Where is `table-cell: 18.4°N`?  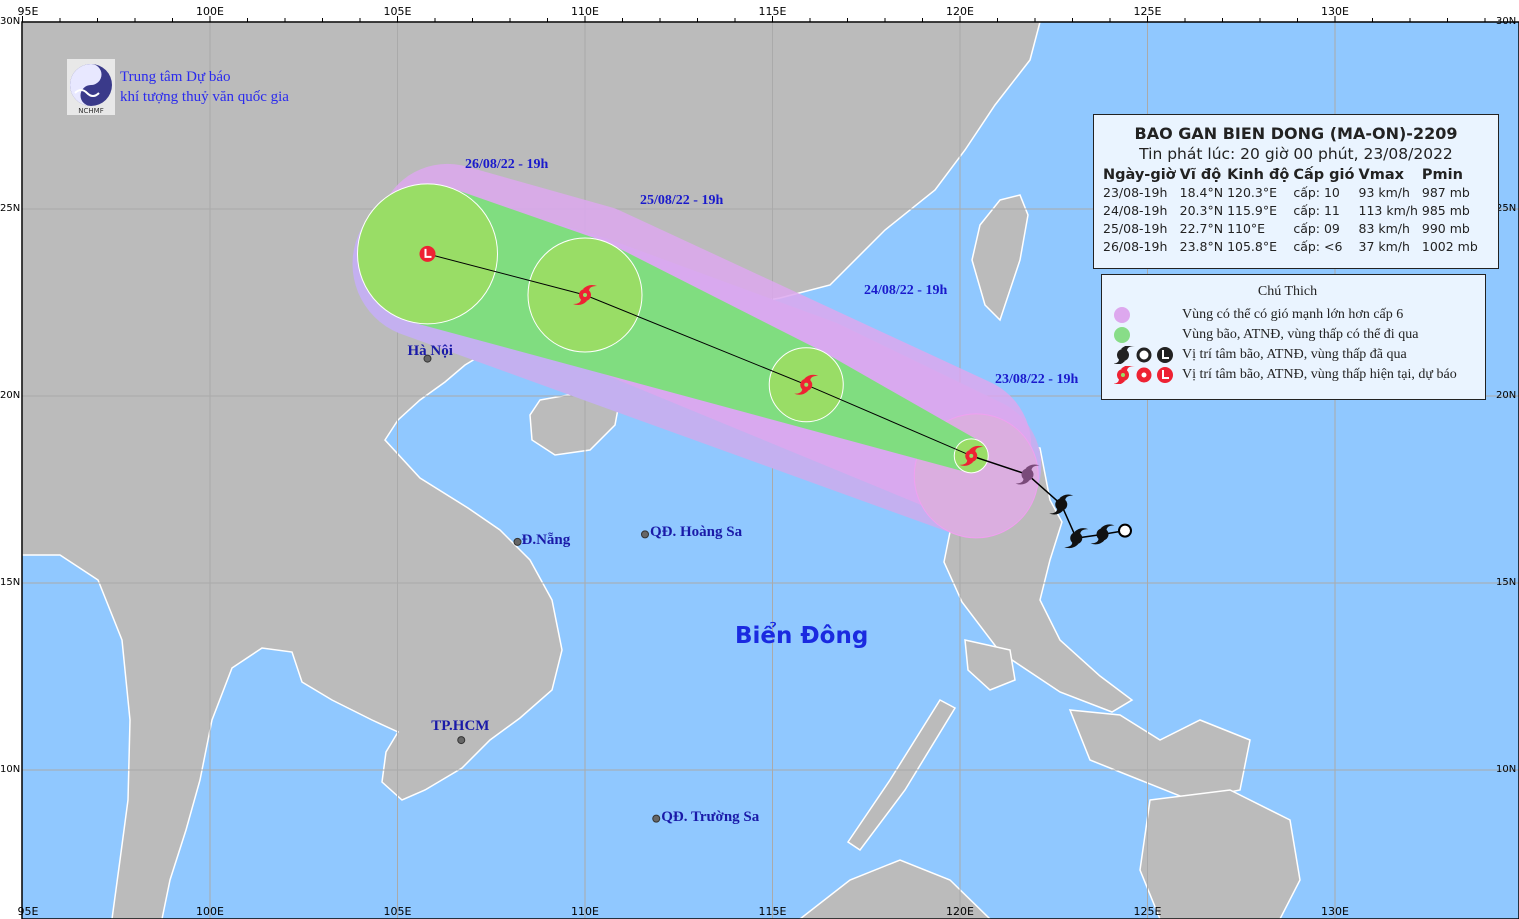 table-cell: 18.4°N is located at coordinates (1201, 192).